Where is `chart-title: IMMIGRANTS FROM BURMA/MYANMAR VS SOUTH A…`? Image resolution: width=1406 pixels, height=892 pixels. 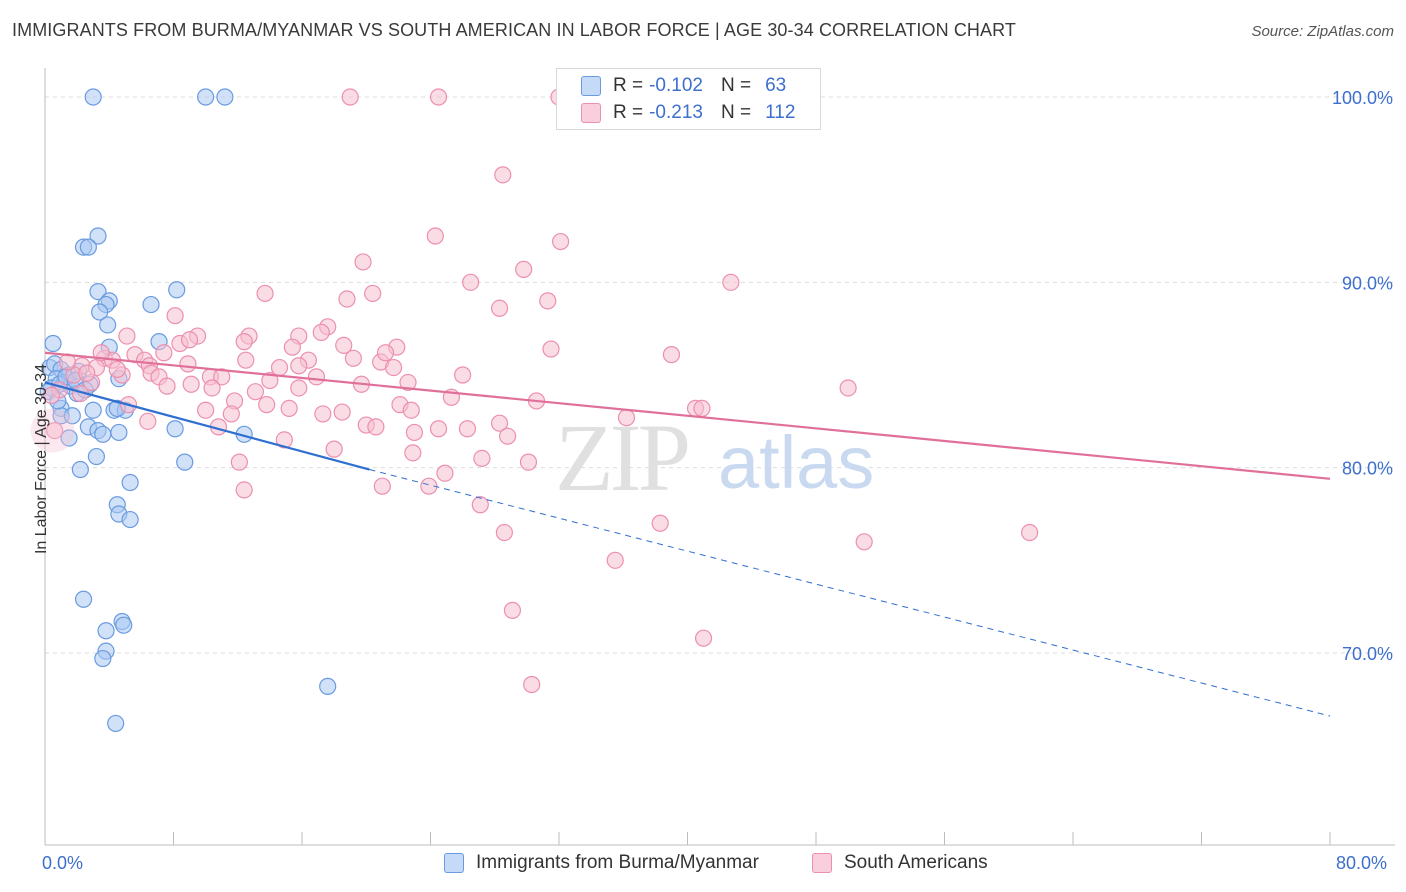
chart-title: IMMIGRANTS FROM BURMA/MYANMAR VS SOUTH A… is located at coordinates (514, 30).